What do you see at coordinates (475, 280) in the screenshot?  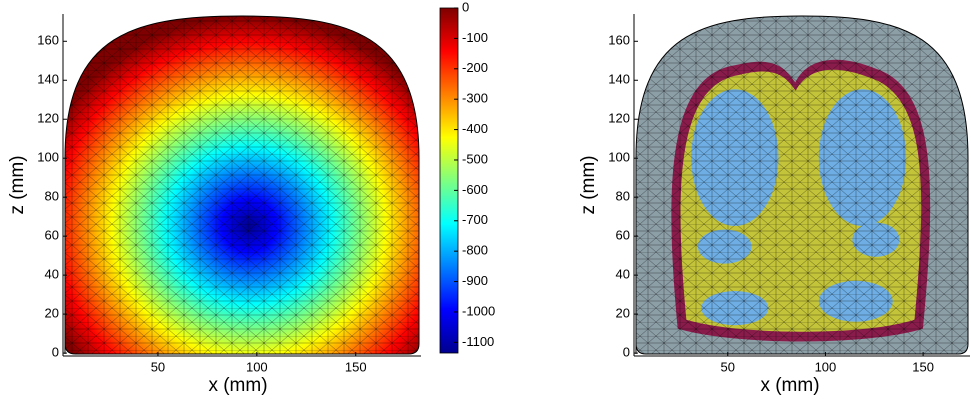 I see `colorbar-tick-label: -900` at bounding box center [475, 280].